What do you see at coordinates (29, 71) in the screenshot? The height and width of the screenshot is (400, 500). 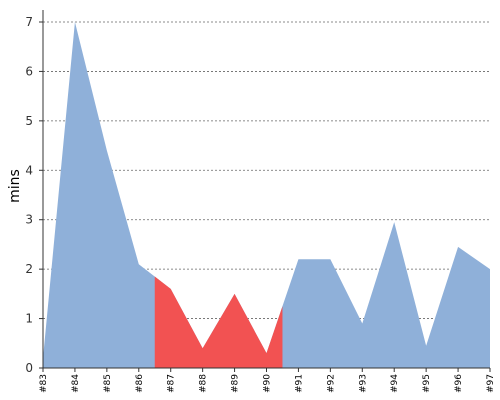 I see `y-tick-label: 6` at bounding box center [29, 71].